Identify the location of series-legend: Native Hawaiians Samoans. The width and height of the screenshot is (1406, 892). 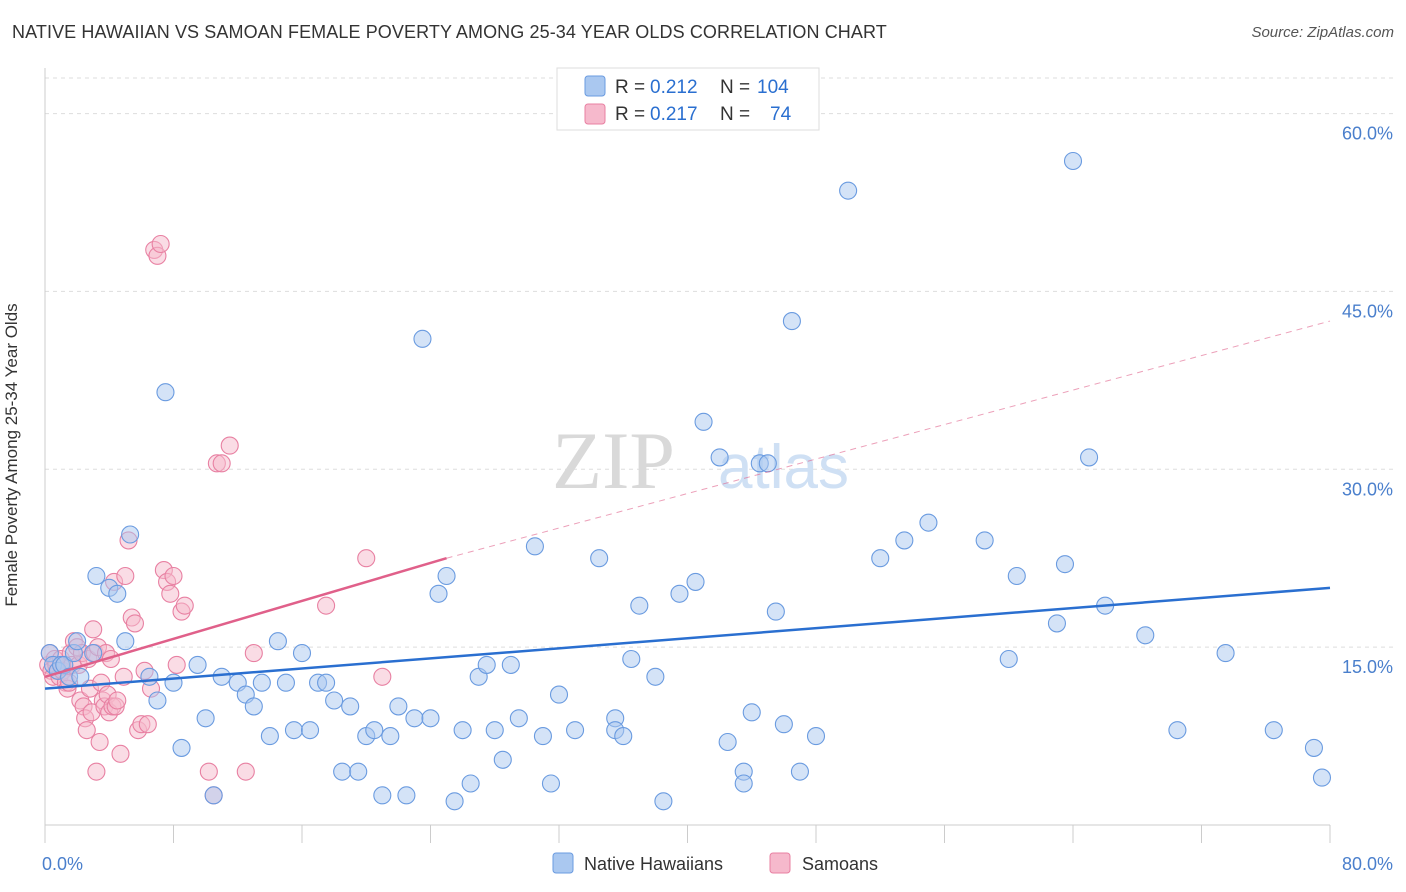
(715, 863).